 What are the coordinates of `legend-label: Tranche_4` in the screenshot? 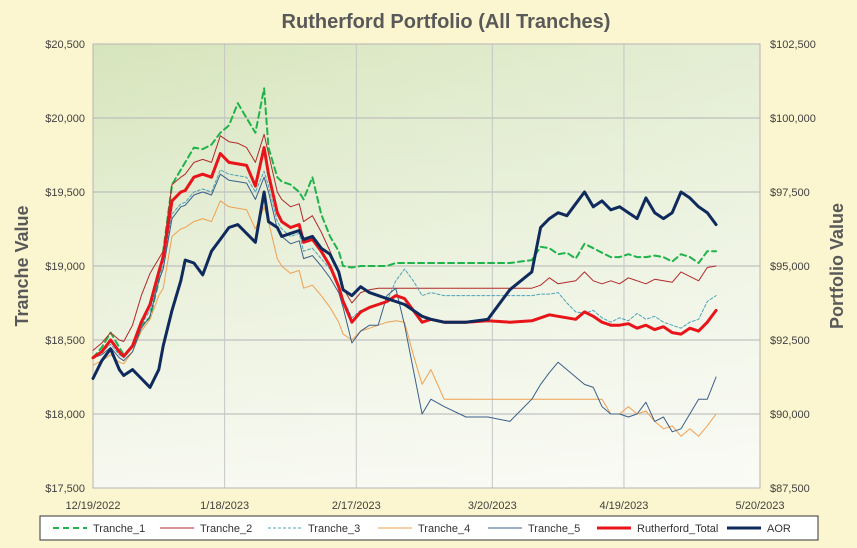 It's located at (444, 529).